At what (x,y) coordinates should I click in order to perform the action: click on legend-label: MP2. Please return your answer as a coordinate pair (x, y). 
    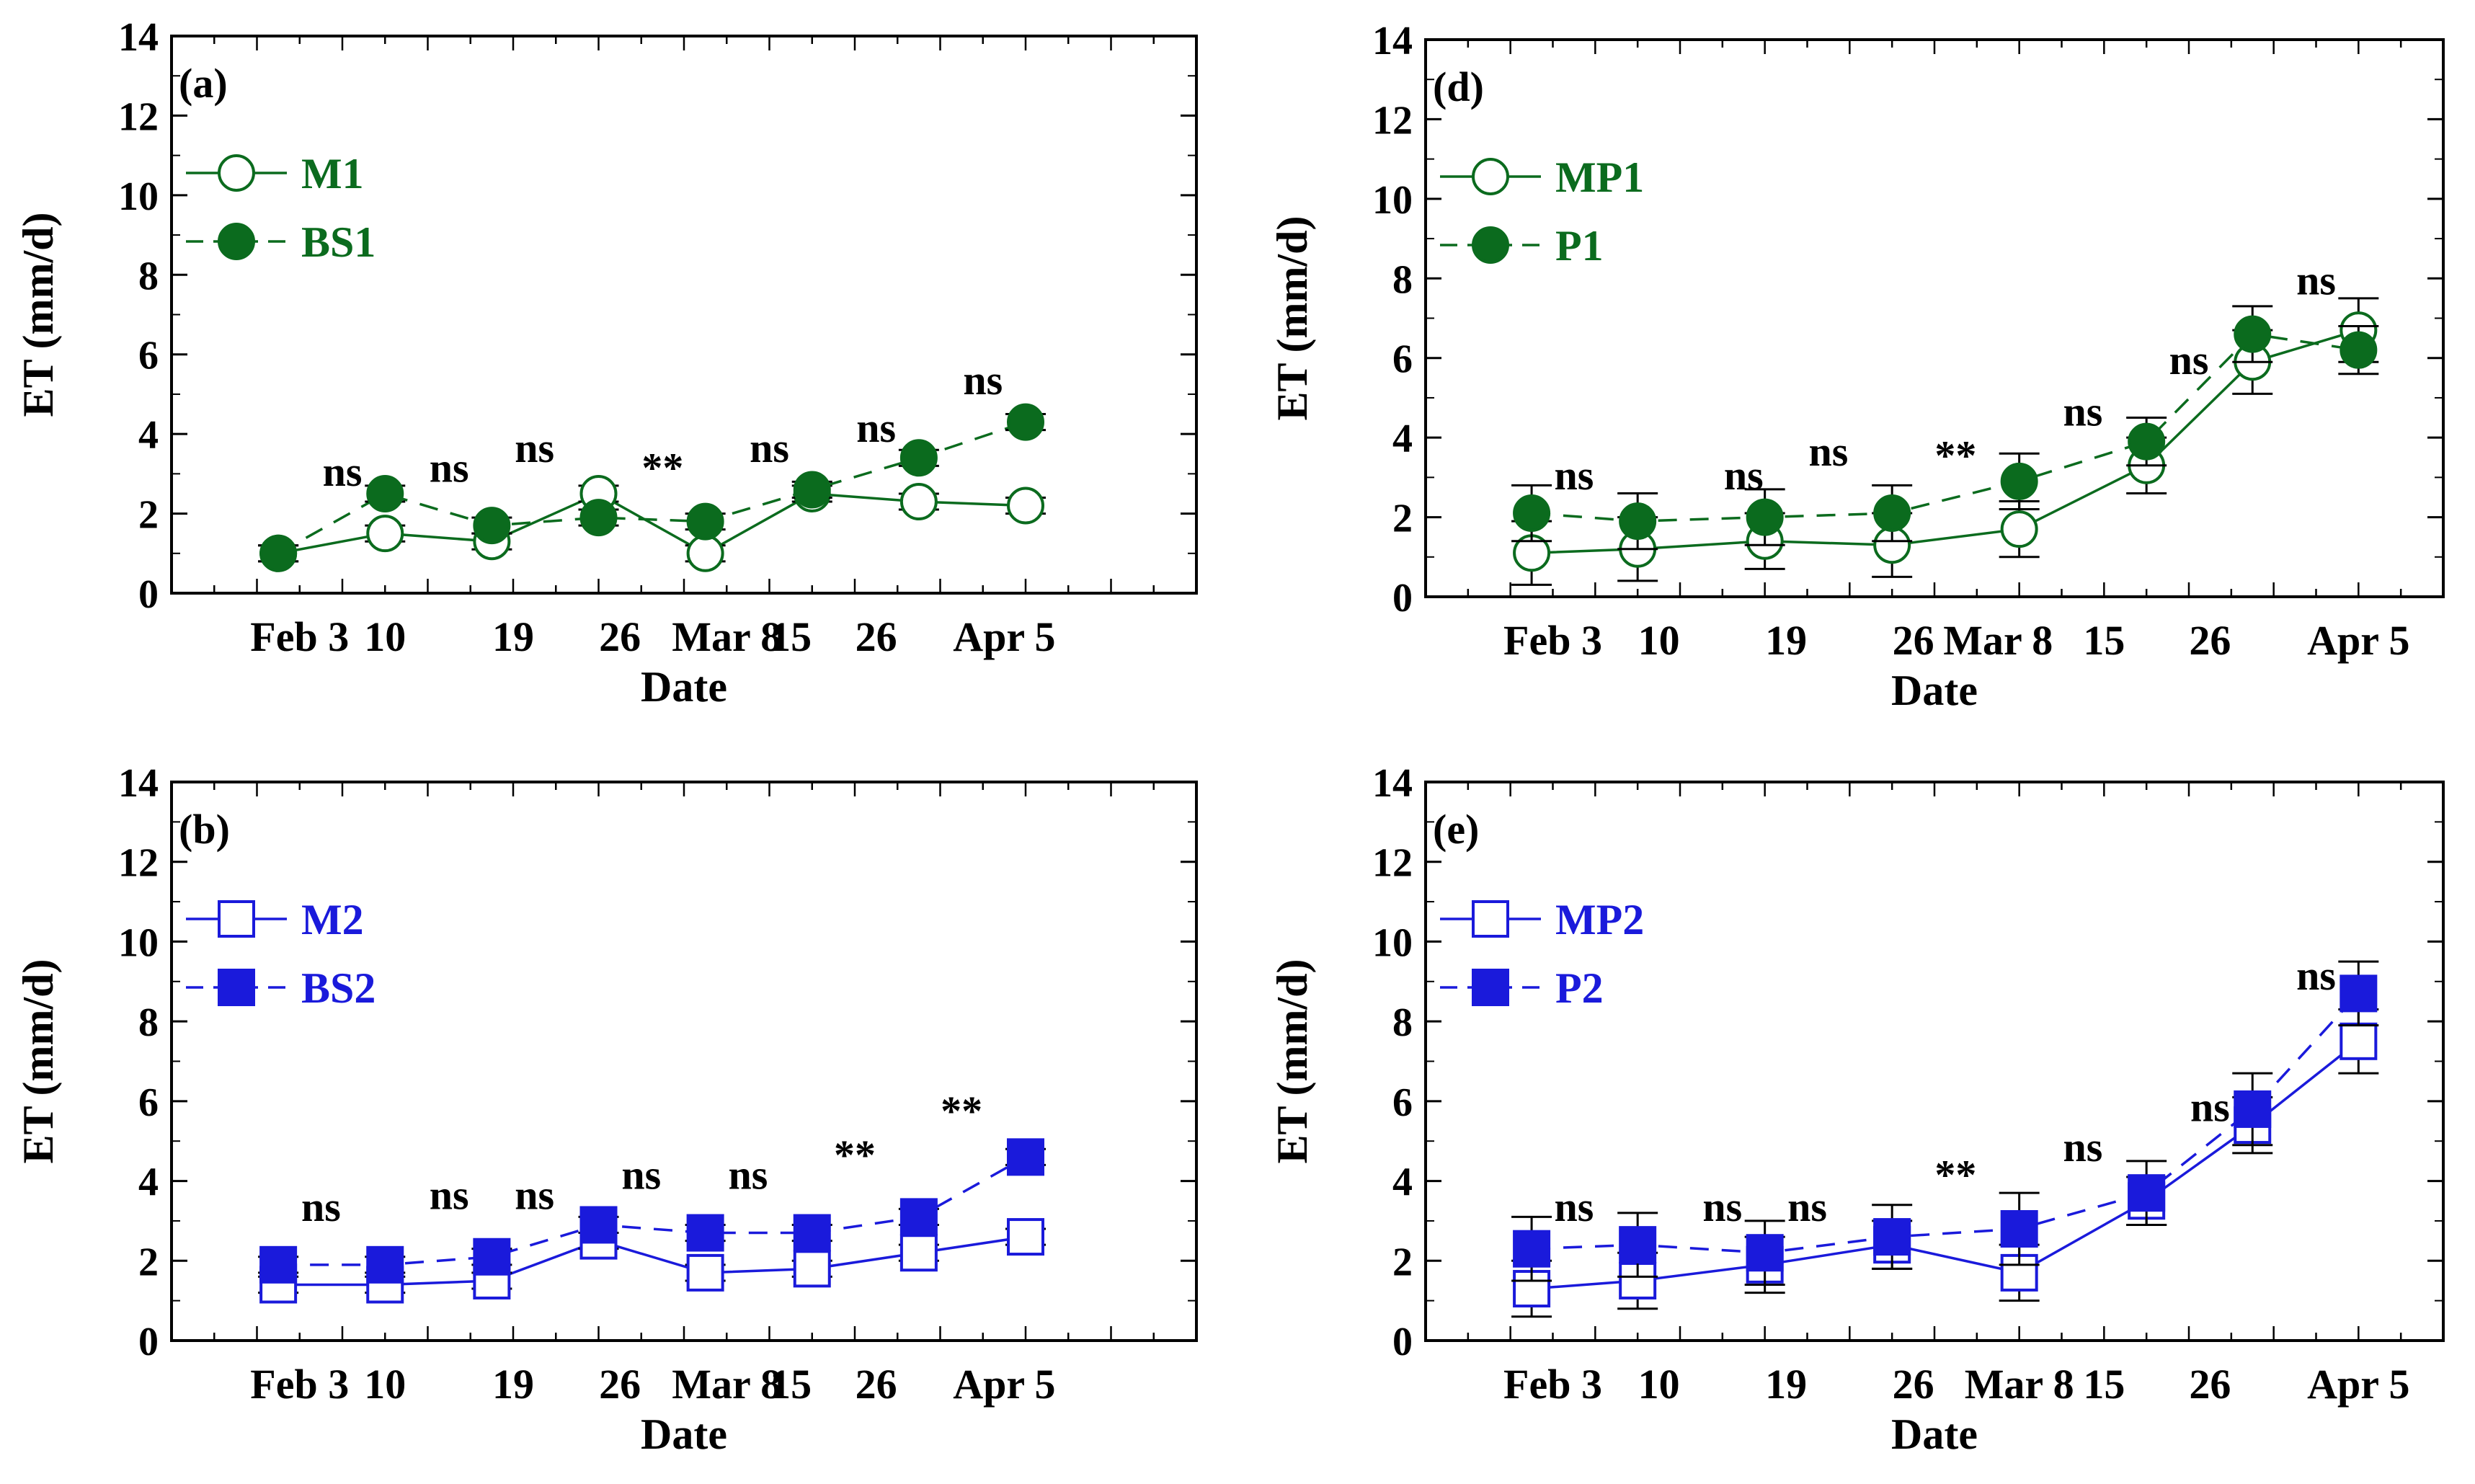
    Looking at the image, I should click on (1599, 919).